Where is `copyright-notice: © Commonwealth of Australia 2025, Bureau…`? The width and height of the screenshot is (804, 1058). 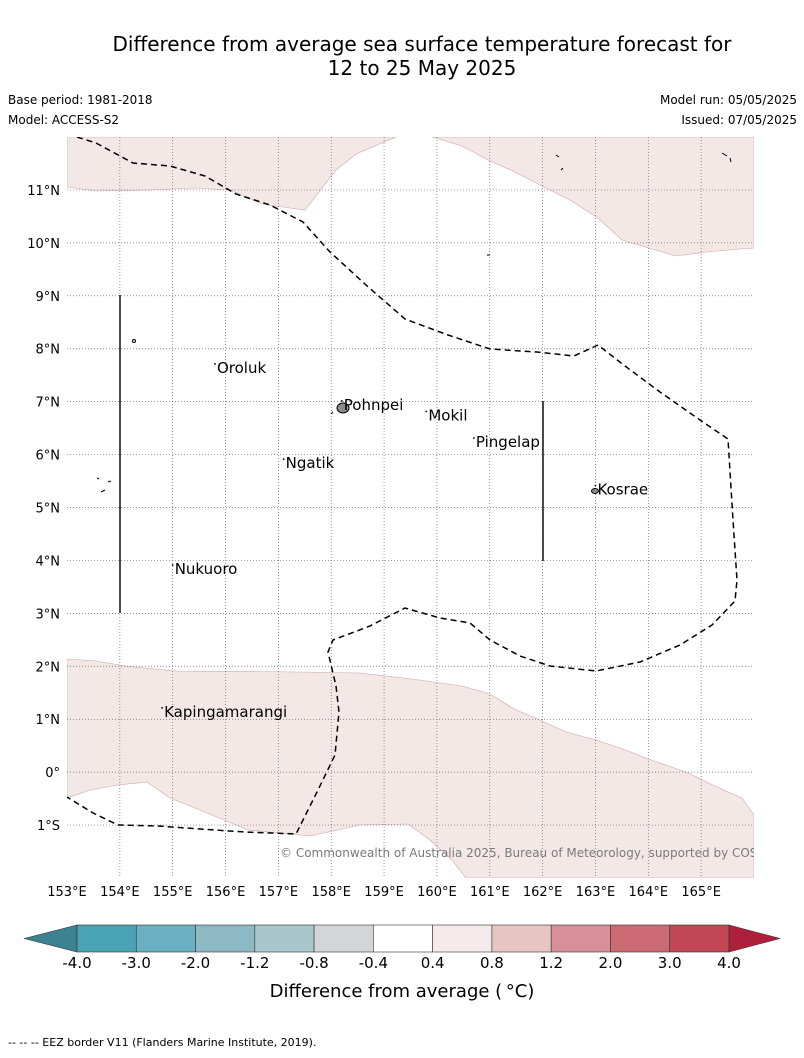 copyright-notice: © Commonwealth of Australia 2025, Bureau… is located at coordinates (532, 853).